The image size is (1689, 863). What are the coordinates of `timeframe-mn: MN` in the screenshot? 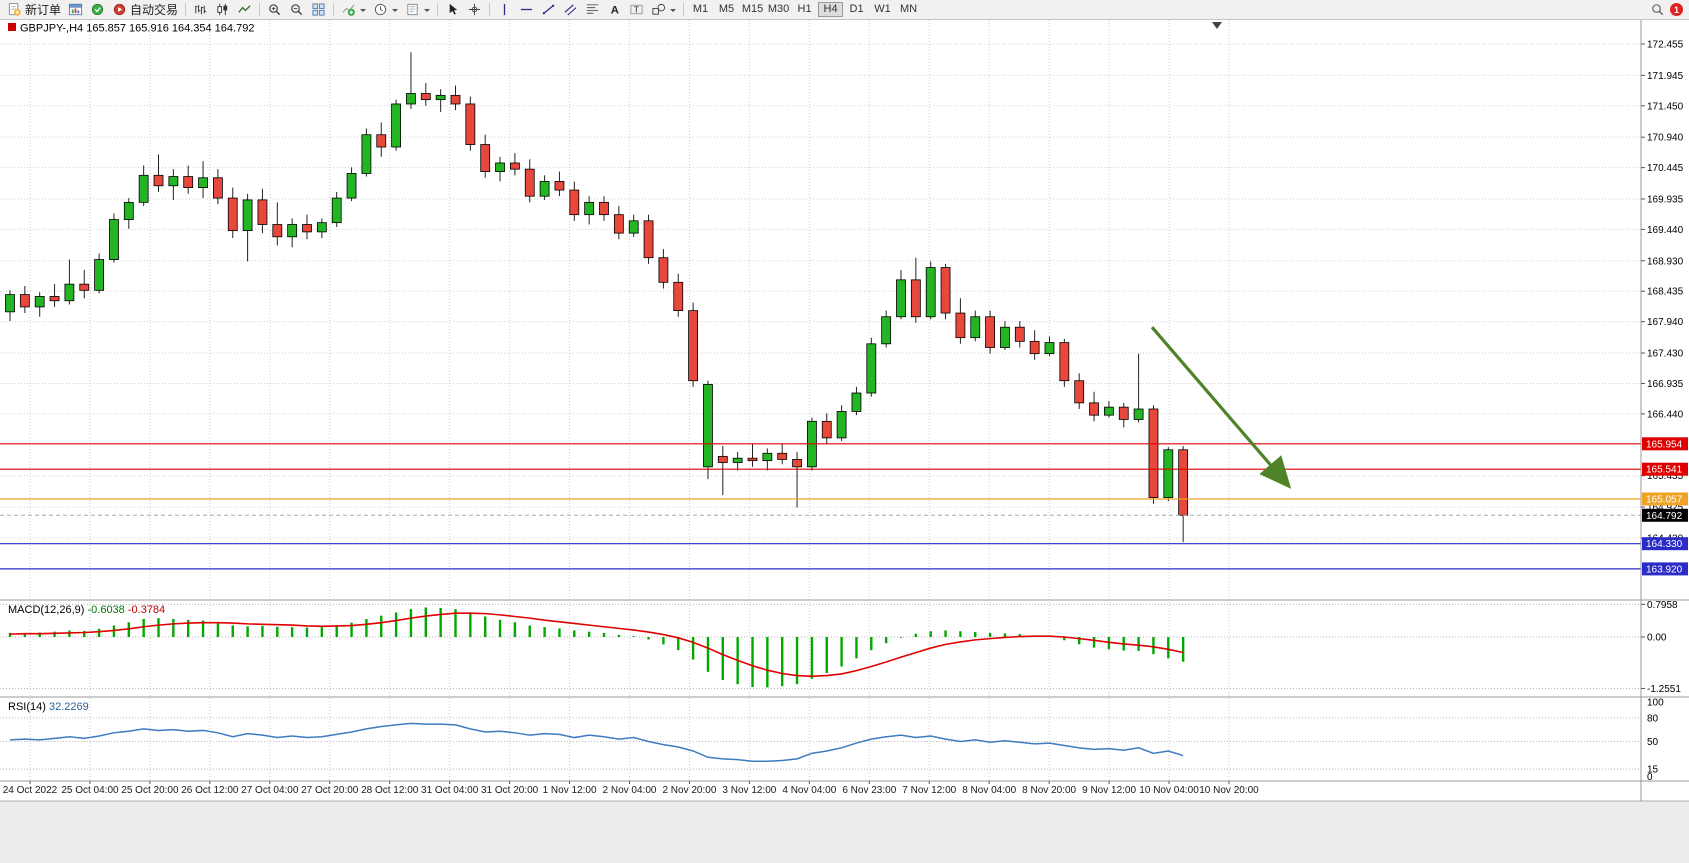 It's located at (908, 9).